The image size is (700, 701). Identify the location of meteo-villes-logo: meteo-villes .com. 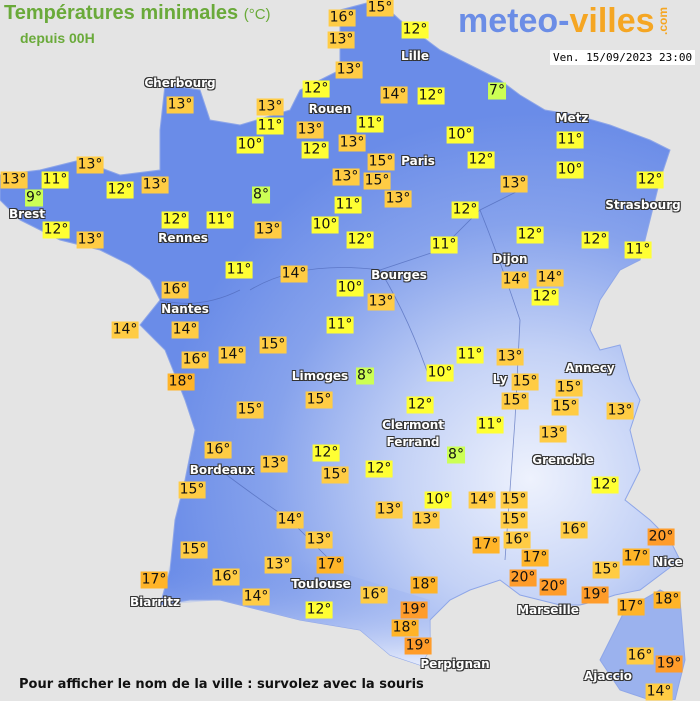
(564, 21).